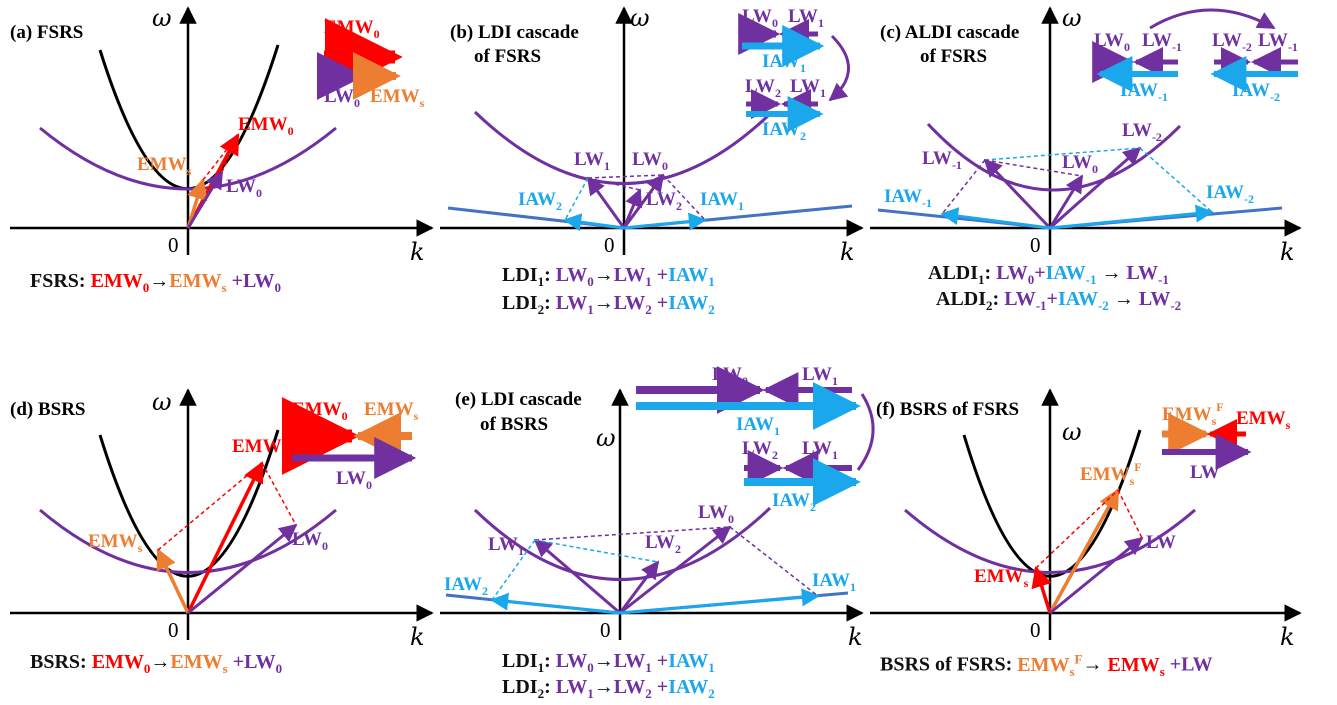  What do you see at coordinates (1256, 92) in the screenshot?
I see `legend-label: IAW-2` at bounding box center [1256, 92].